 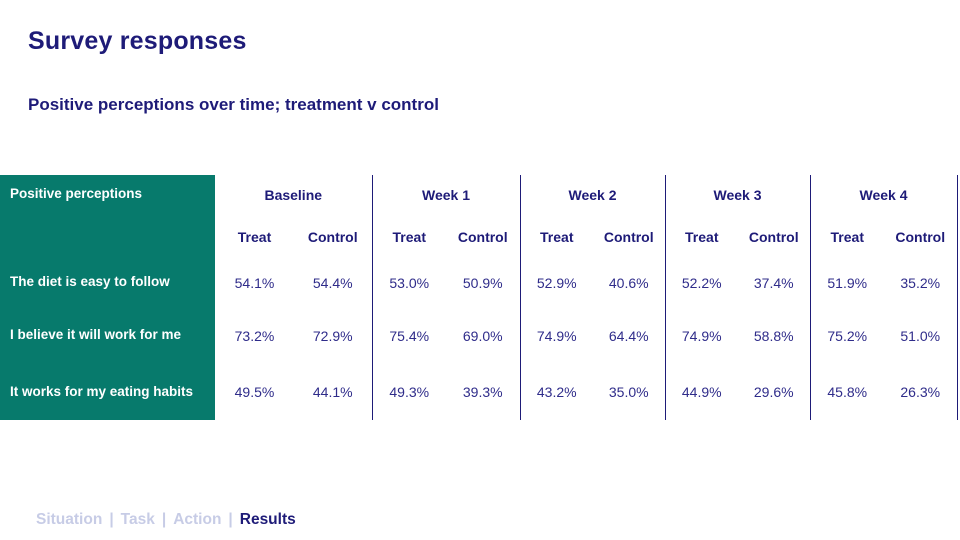 I want to click on value-cell: 35.2%, so click(x=921, y=282).